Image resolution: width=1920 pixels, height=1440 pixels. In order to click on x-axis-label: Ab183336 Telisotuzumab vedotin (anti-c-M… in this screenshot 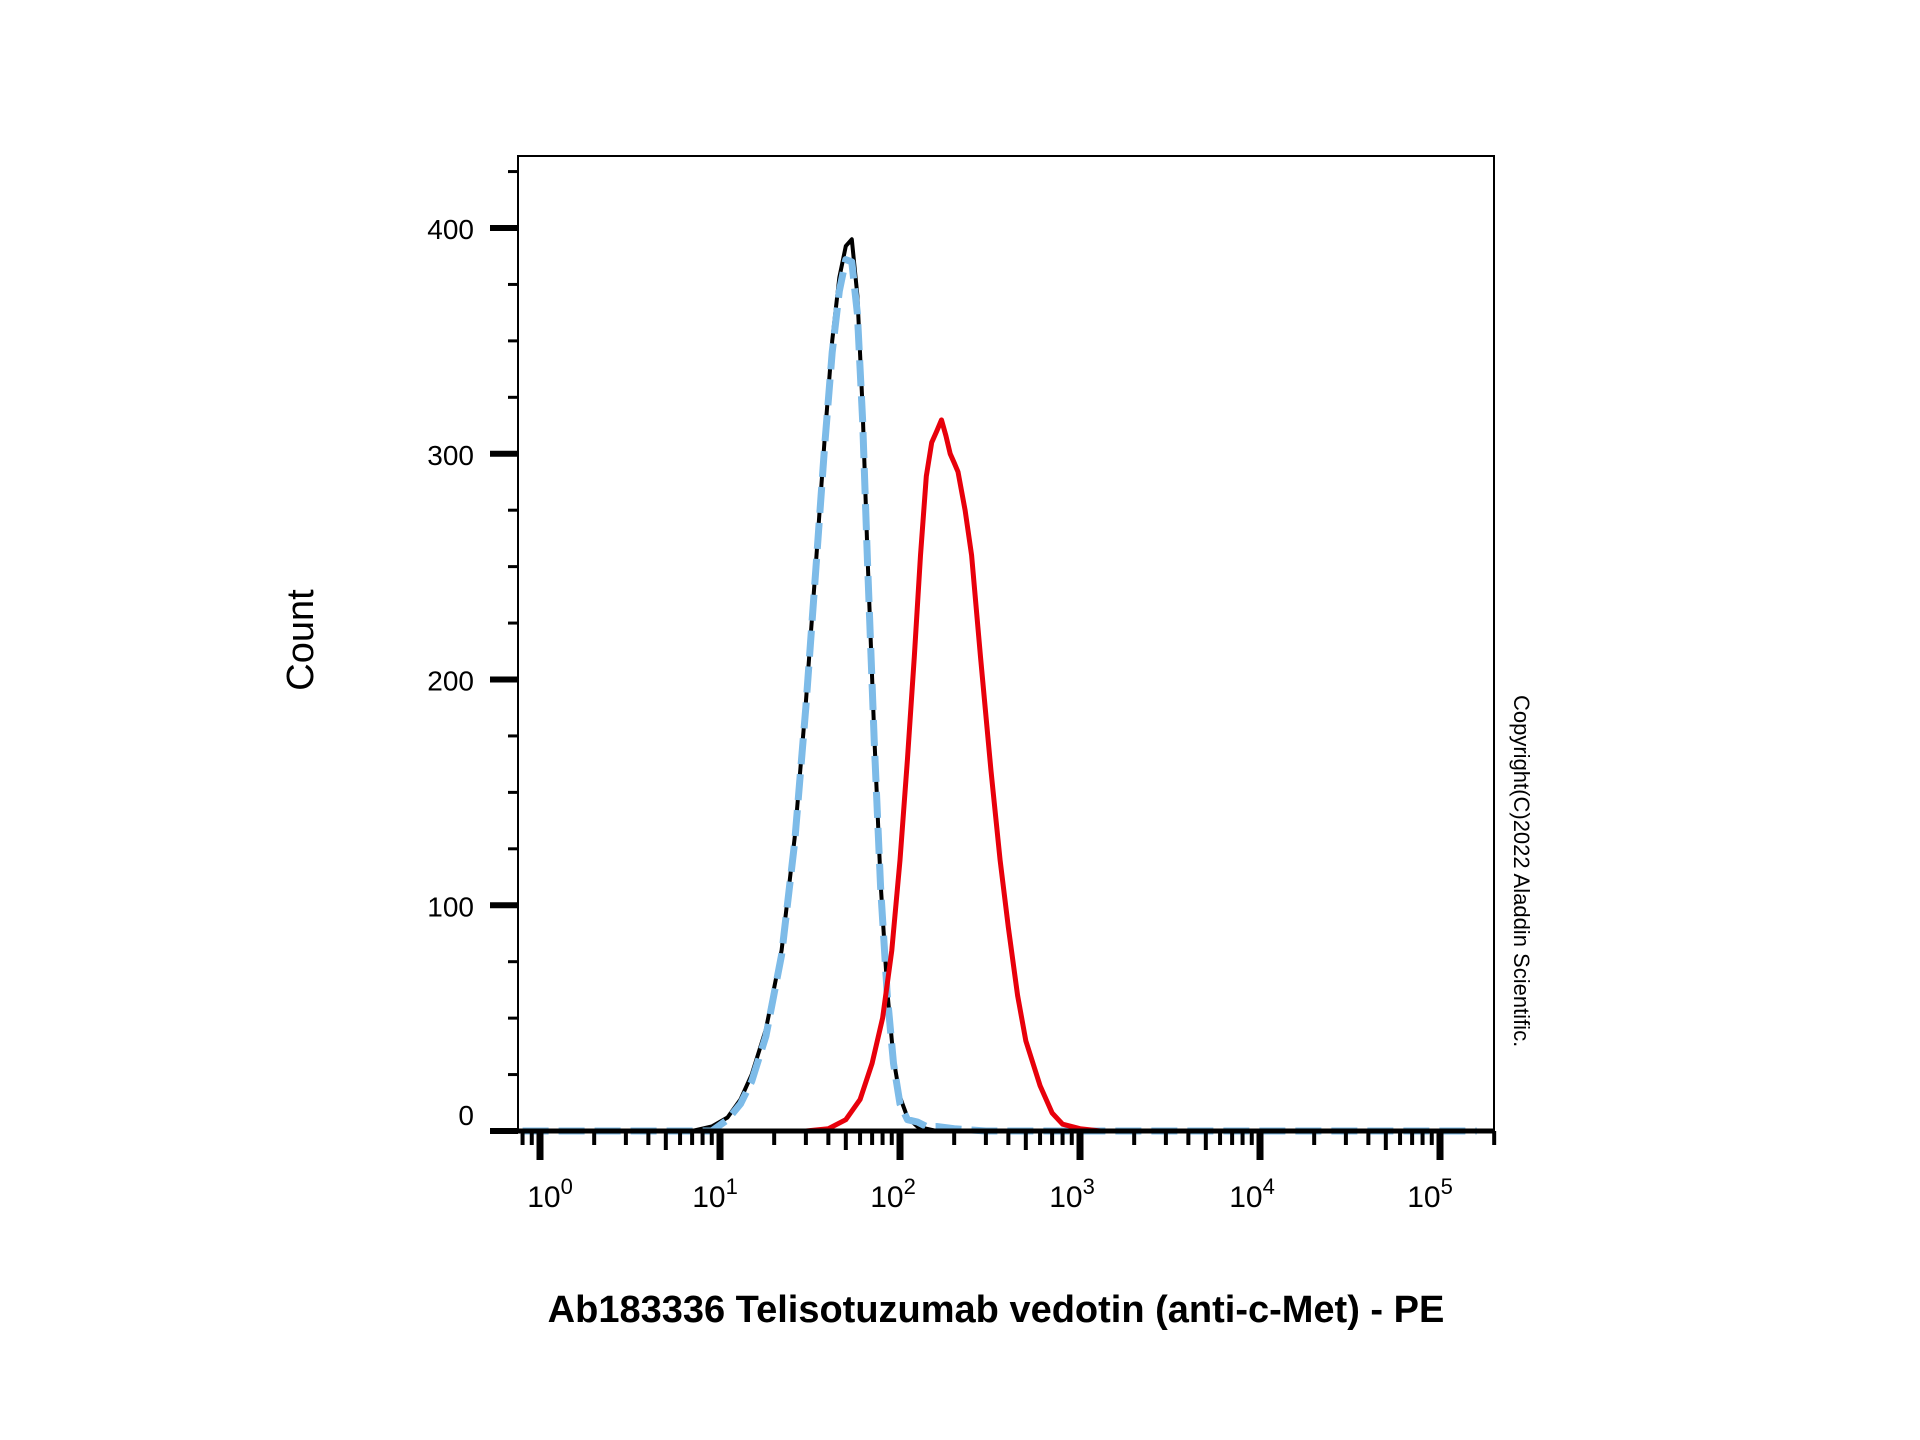, I will do `click(996, 1310)`.